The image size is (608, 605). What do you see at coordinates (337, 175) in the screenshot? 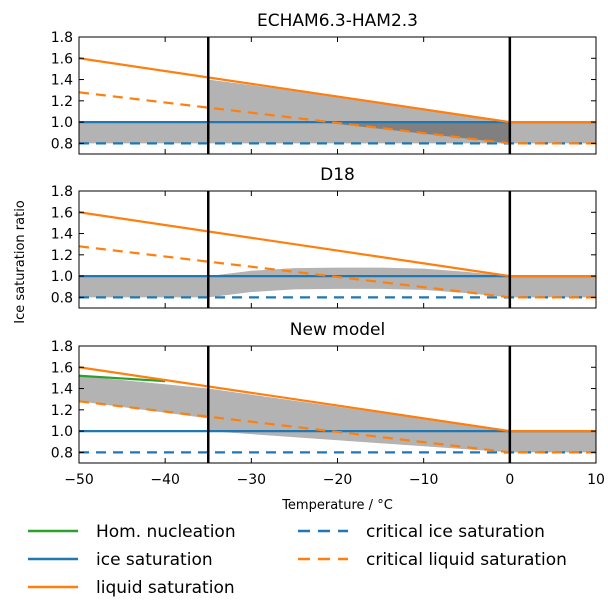
I see `panel-title: D18` at bounding box center [337, 175].